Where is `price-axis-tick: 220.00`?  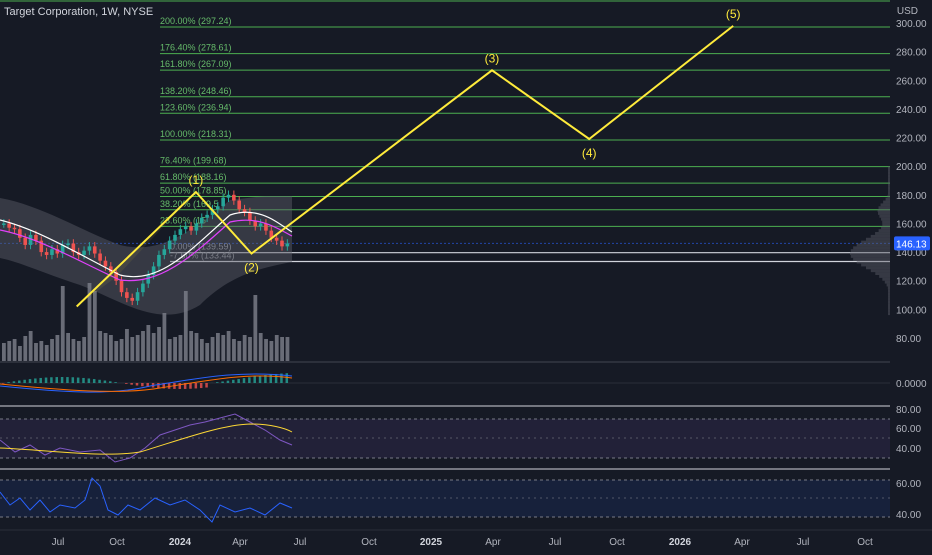 price-axis-tick: 220.00 is located at coordinates (911, 139).